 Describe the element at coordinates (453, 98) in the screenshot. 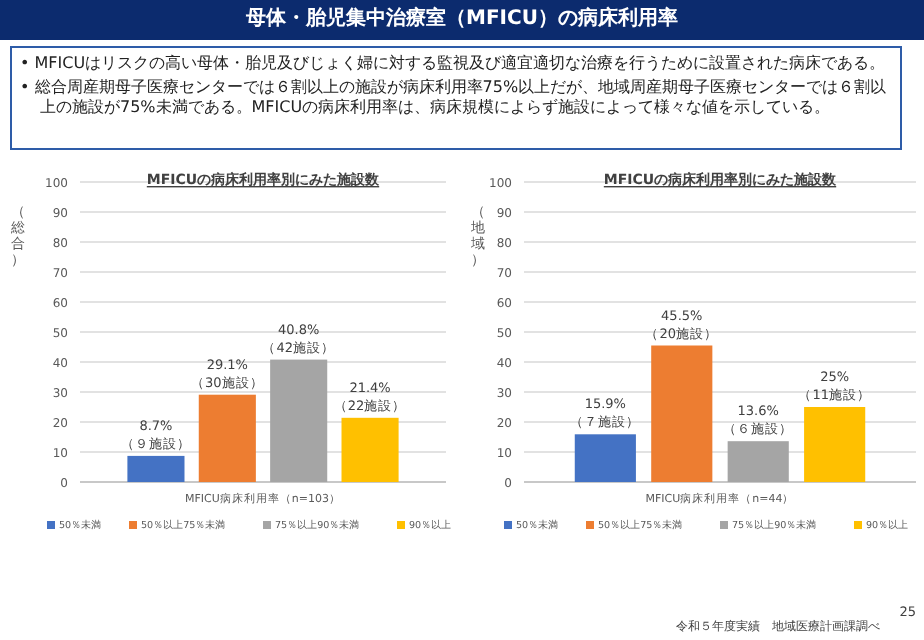

I see `text: • 総合周産期母子医療センターでは６割以上の施設が病床利用率75%以上だが、地域周産期母子医療センターでは６割以上の施設が75%未満である。MFICUの病床利用率は、病床規模によらず施設によって様々な値を示している。` at that location.